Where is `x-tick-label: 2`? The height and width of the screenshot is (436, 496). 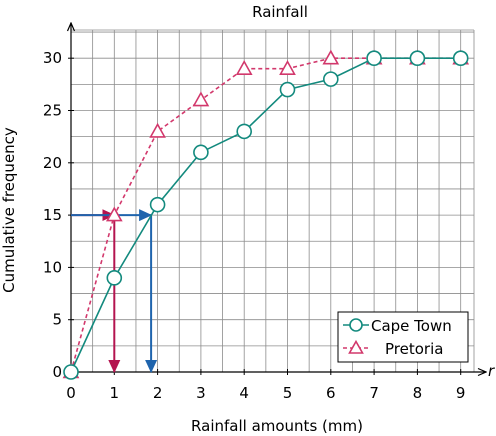
x-tick-label: 2 is located at coordinates (158, 393).